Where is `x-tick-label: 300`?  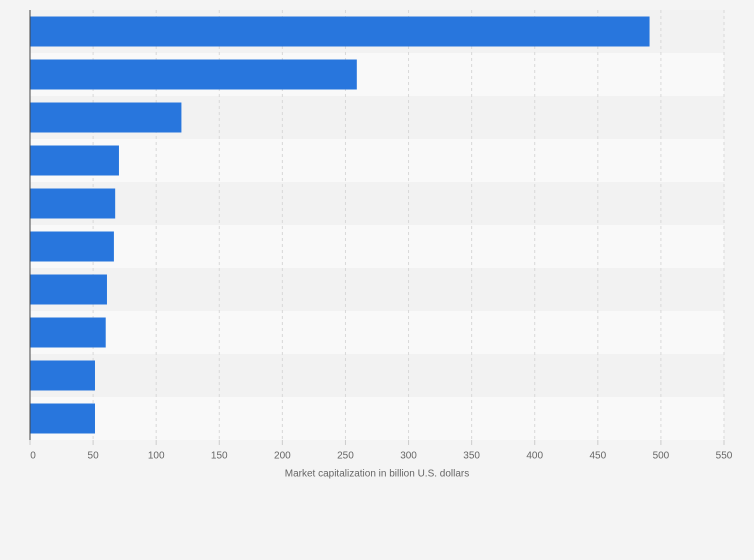 x-tick-label: 300 is located at coordinates (408, 456).